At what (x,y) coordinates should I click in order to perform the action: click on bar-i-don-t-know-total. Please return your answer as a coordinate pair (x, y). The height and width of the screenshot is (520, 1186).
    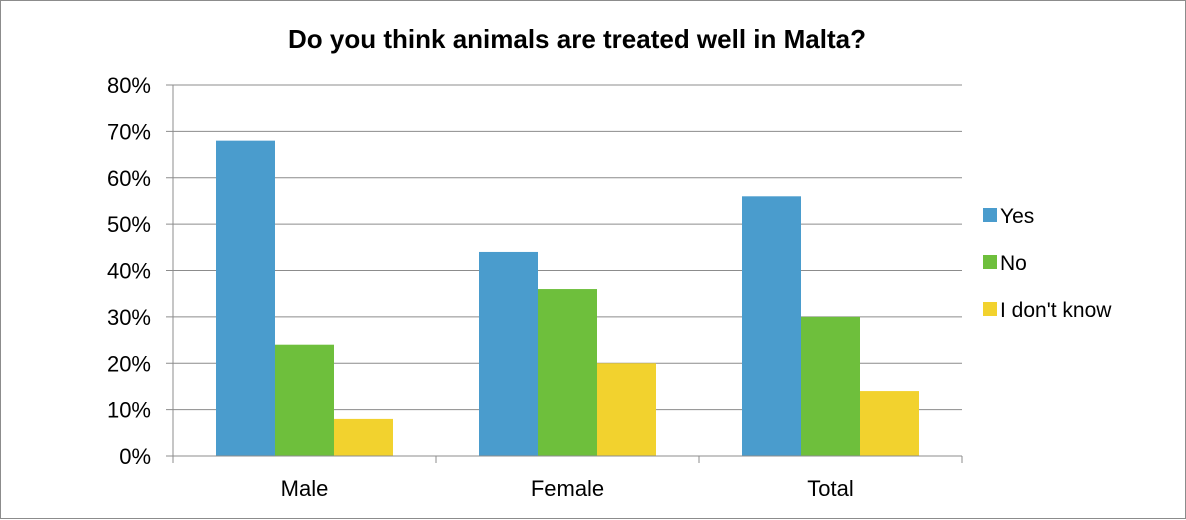
    Looking at the image, I should click on (889, 423).